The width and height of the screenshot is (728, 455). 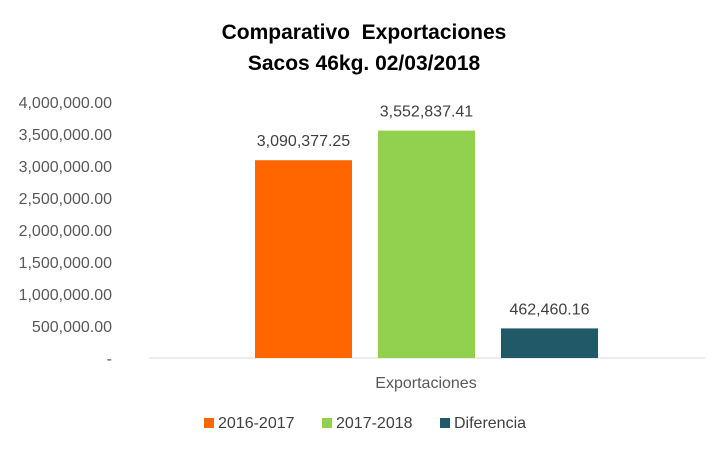 I want to click on y-tick-label: 2,500,000.00, so click(x=66, y=199).